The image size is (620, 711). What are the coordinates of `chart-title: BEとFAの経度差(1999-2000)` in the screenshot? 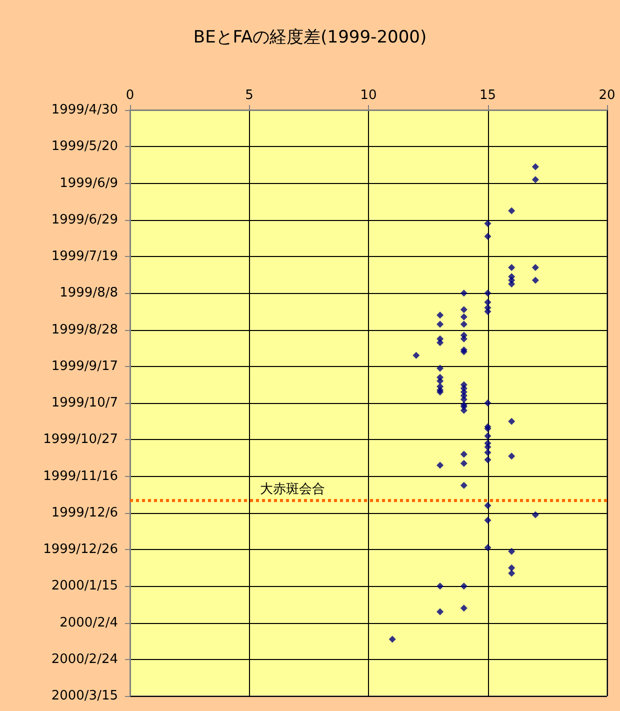 It's located at (310, 38).